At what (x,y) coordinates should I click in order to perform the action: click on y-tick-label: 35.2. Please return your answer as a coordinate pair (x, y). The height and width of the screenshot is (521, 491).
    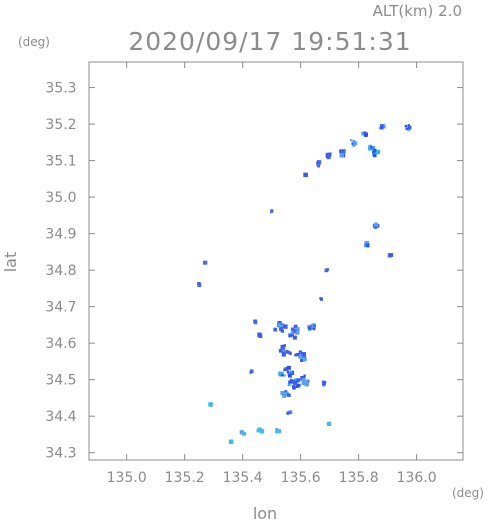
    Looking at the image, I should click on (60, 125).